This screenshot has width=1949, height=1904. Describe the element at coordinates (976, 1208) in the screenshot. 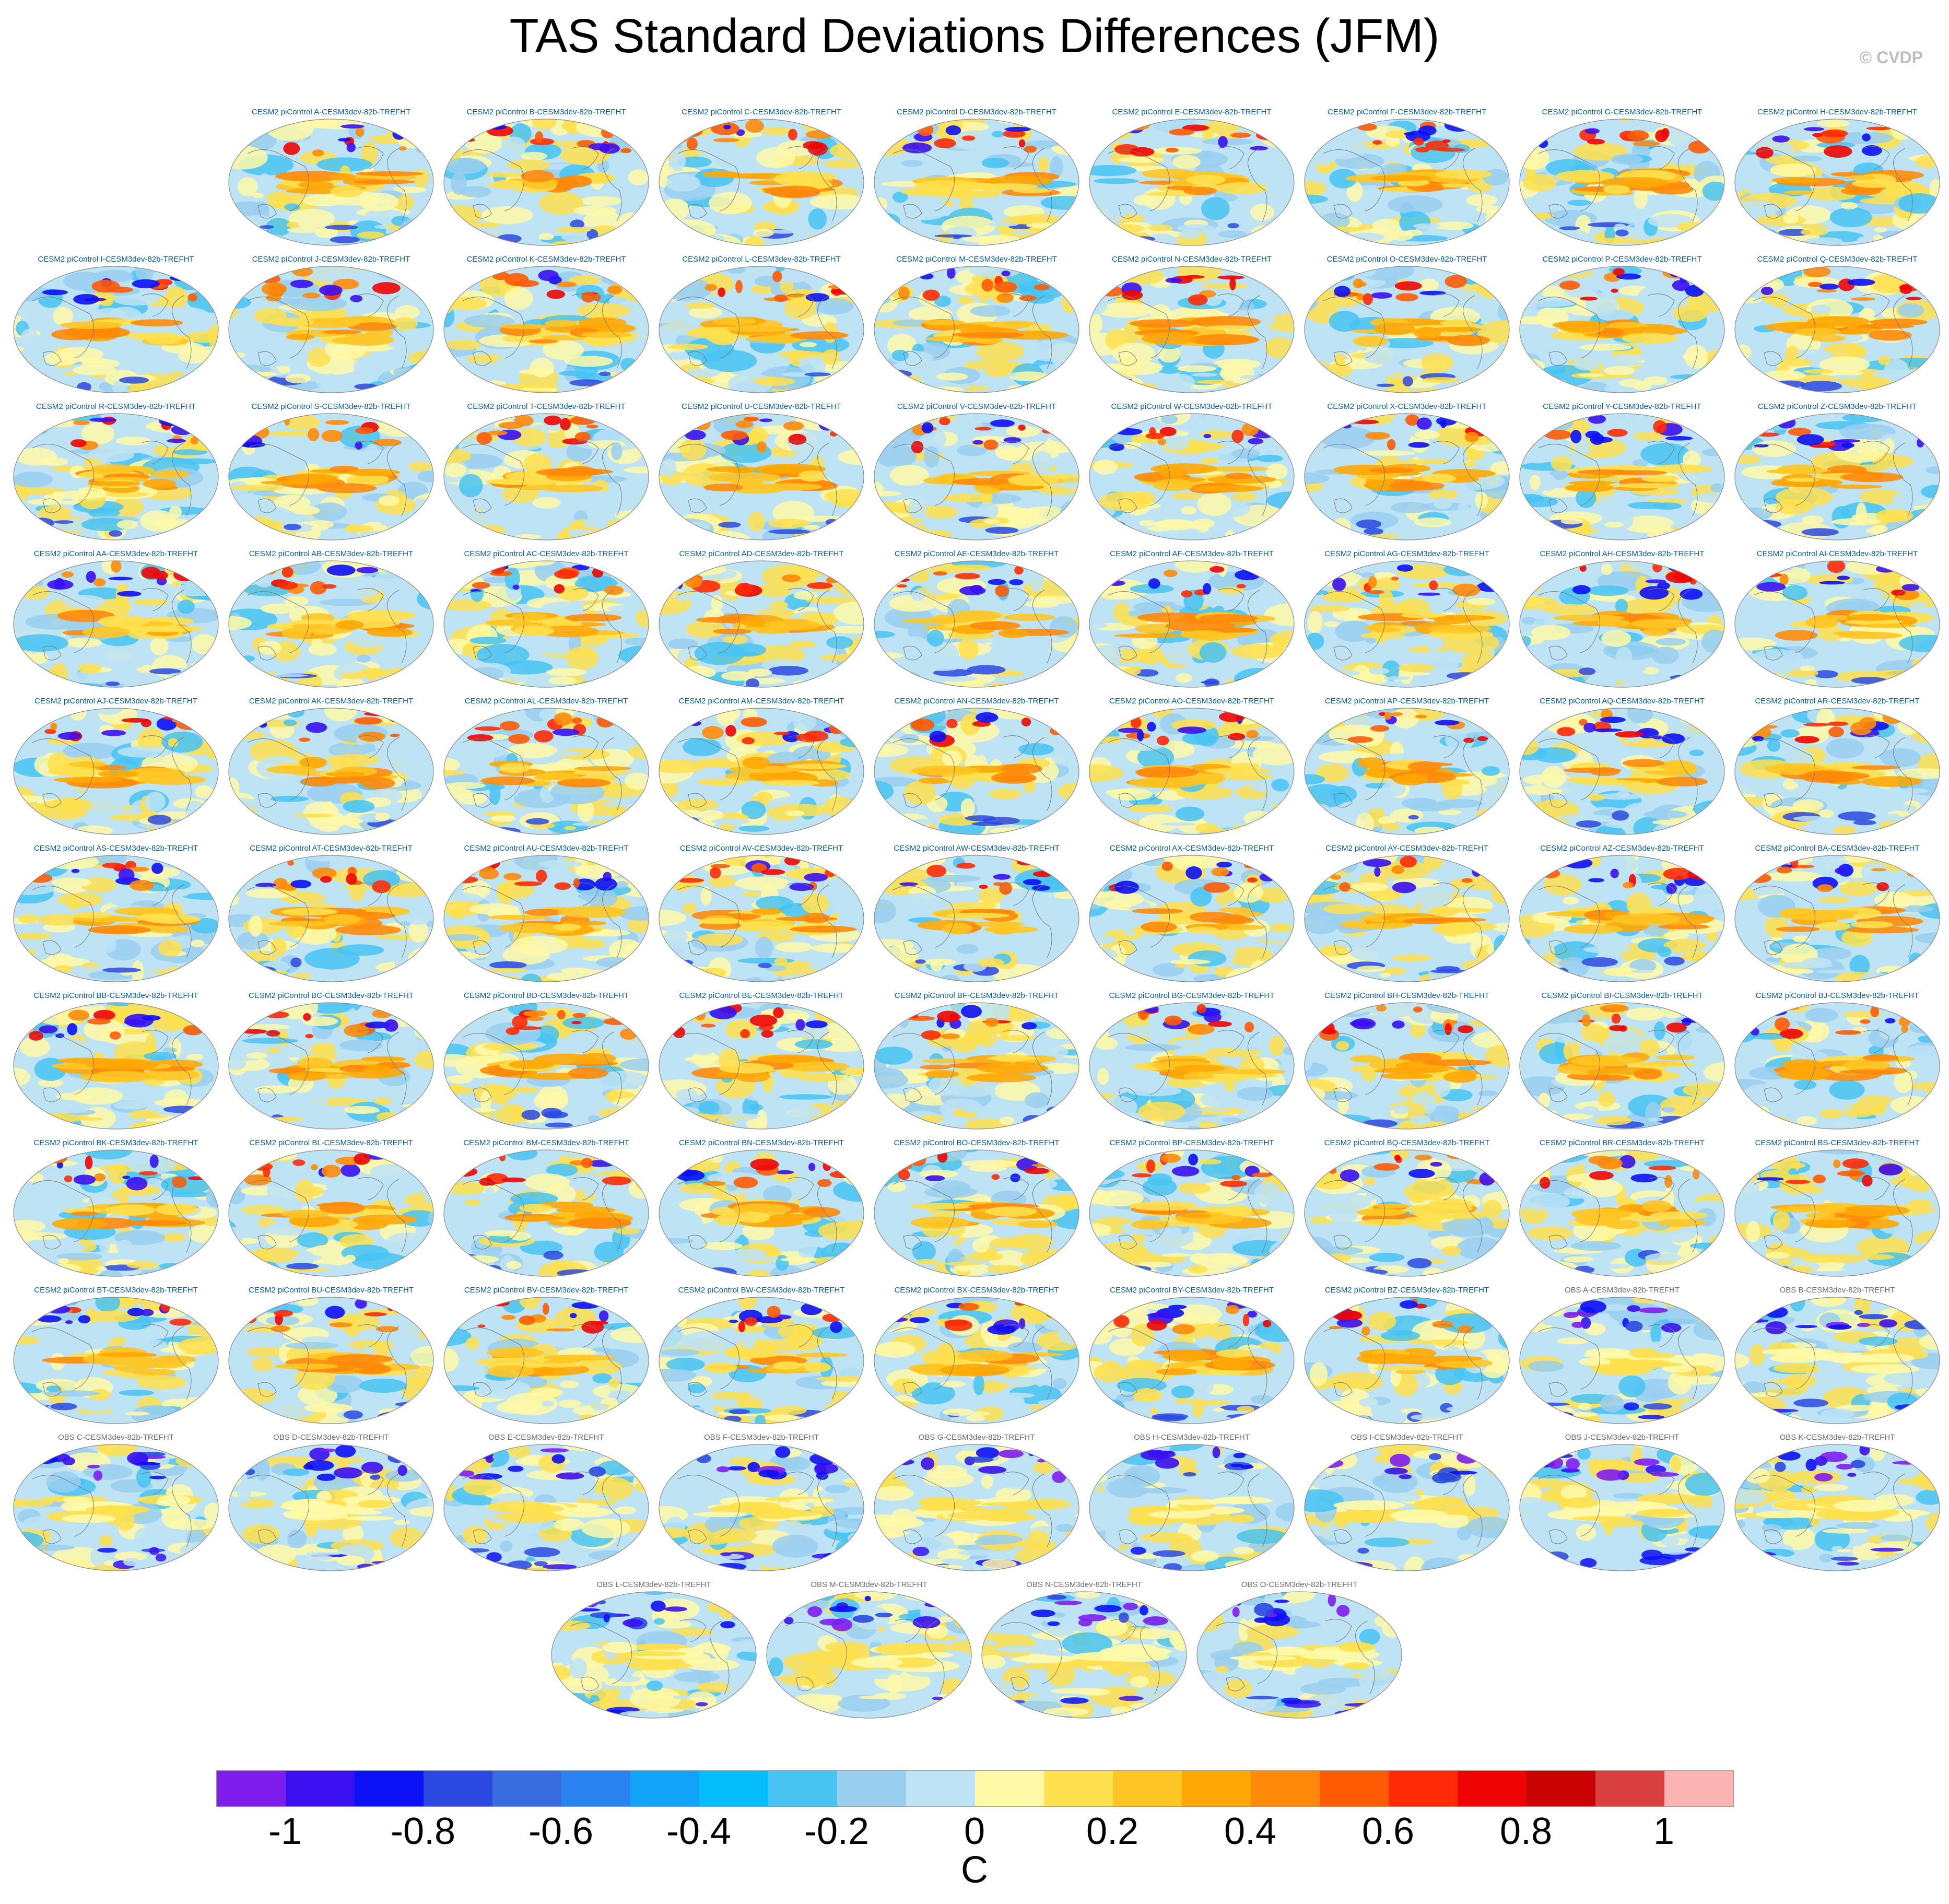

I see `map-panel: CESM2 piControl BO-CESM3dev-82b-TREFHT` at that location.